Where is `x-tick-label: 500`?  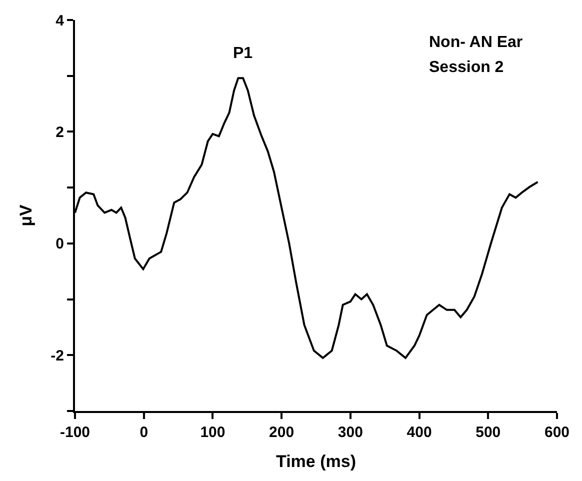 x-tick-label: 500 is located at coordinates (488, 432).